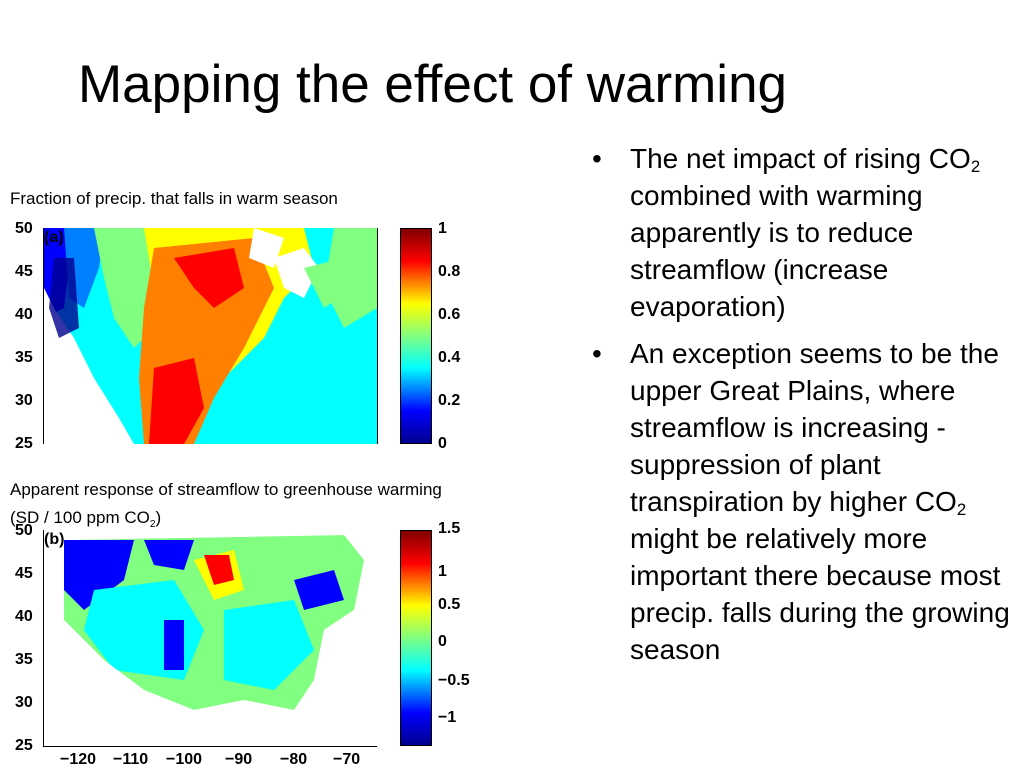 The width and height of the screenshot is (1024, 768). I want to click on cbar-b-tick: 0, so click(442, 641).